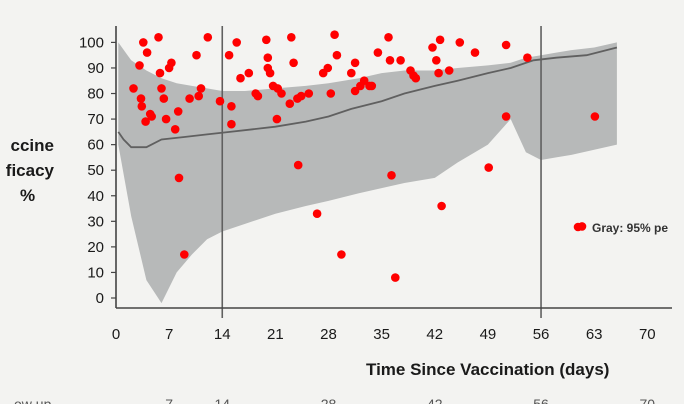 This screenshot has height=404, width=684. Describe the element at coordinates (95, 119) in the screenshot. I see `y-tick-label: 70` at that location.